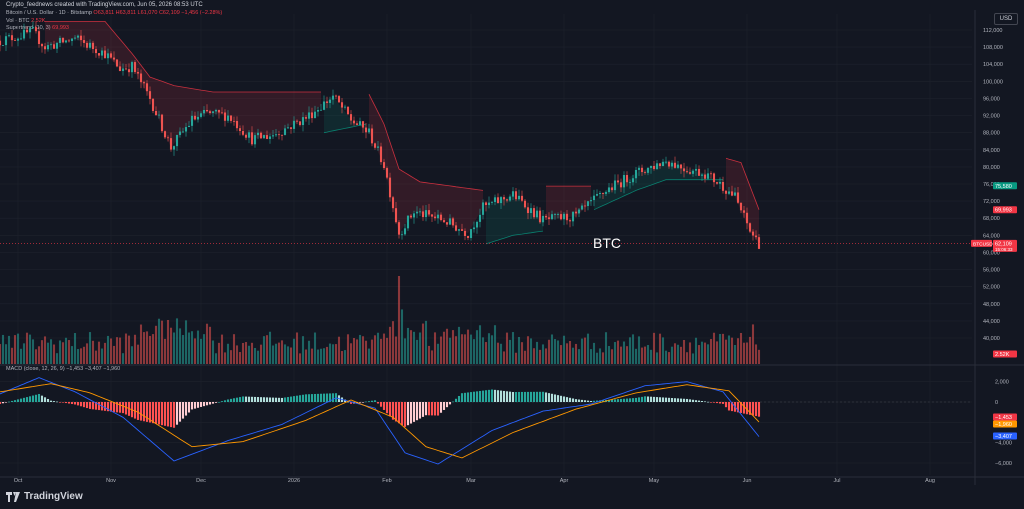 Image resolution: width=1024 pixels, height=509 pixels. Describe the element at coordinates (991, 185) in the screenshot. I see `y-tick-label: 76,000` at that location.